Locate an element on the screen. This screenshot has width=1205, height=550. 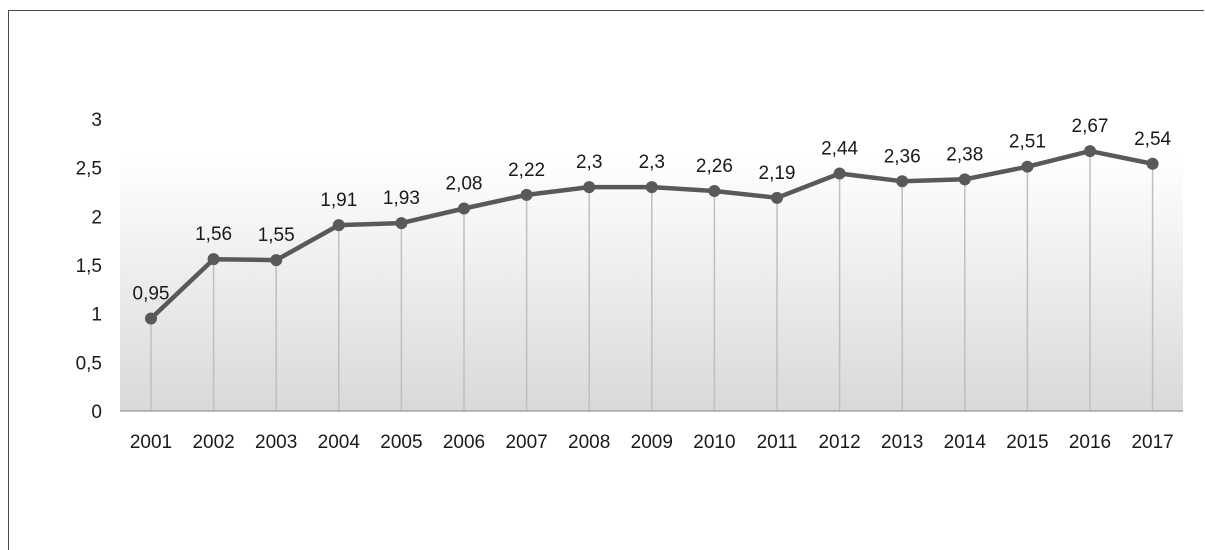
data-label-2014: 2,38 is located at coordinates (964, 154).